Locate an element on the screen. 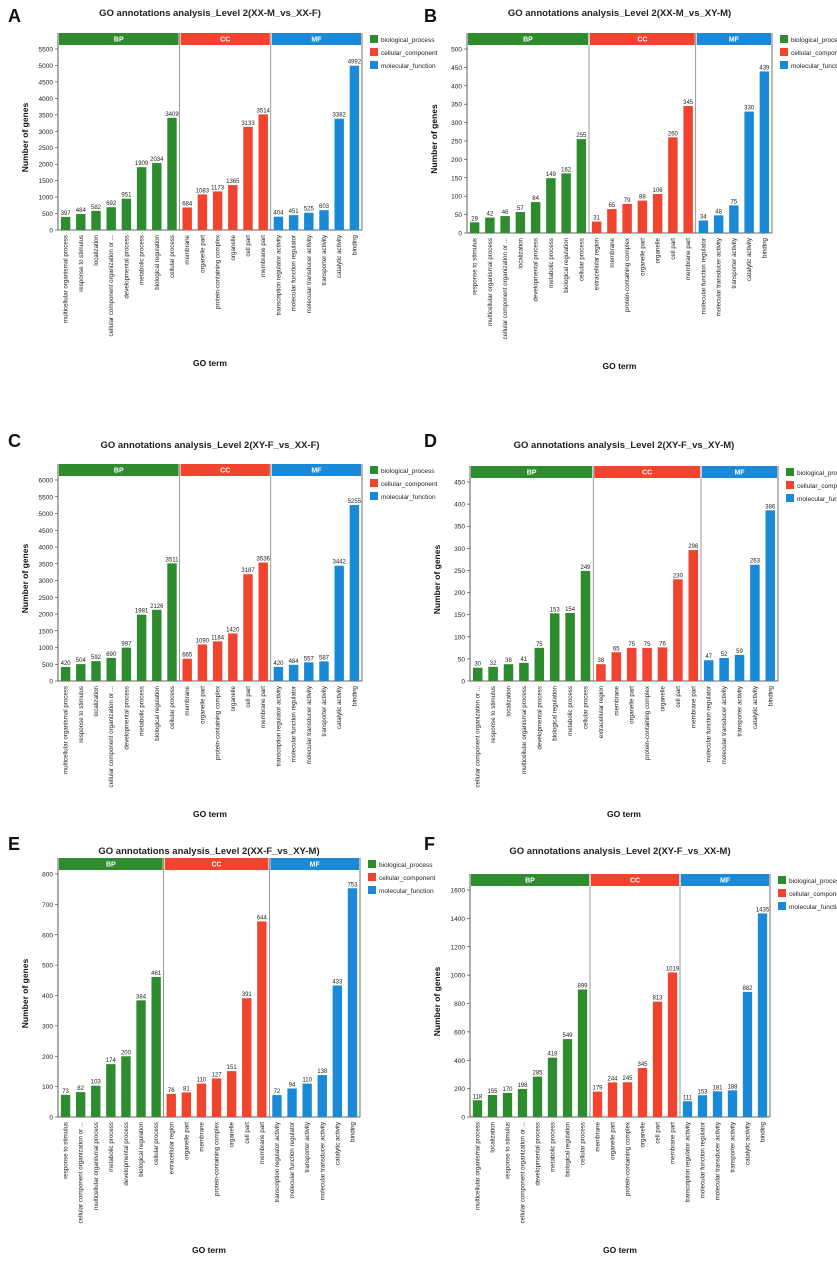 This screenshot has width=837, height=1284. bar-value-label: 592 is located at coordinates (96, 658).